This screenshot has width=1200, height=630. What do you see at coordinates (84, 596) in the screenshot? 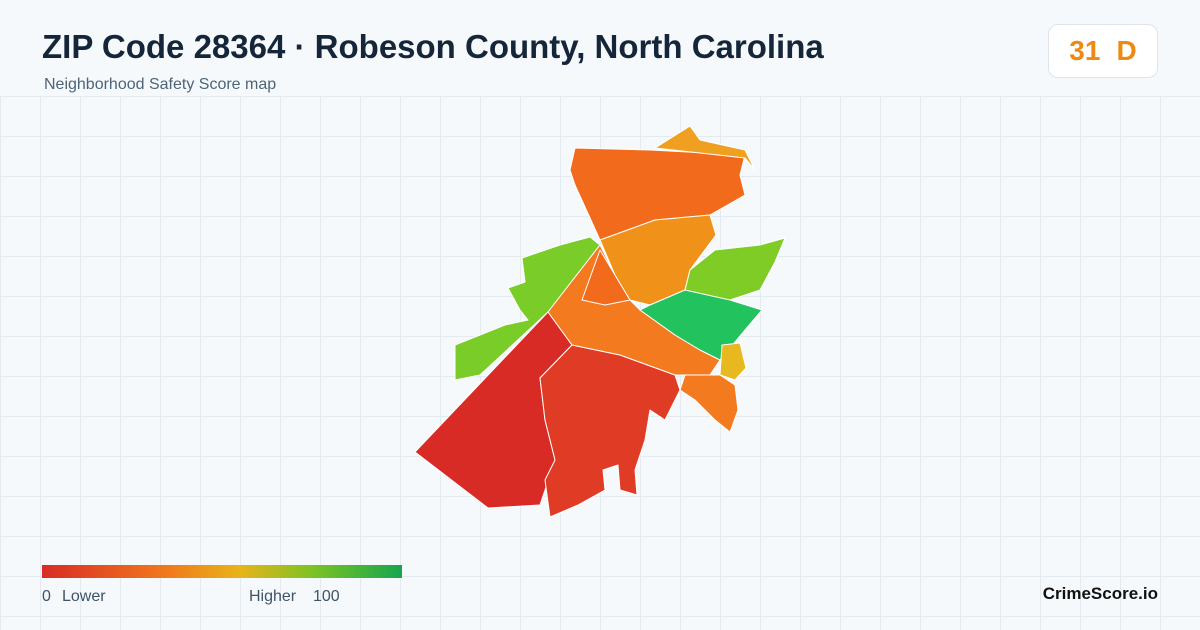
I see `legend-min-label: Lower` at bounding box center [84, 596].